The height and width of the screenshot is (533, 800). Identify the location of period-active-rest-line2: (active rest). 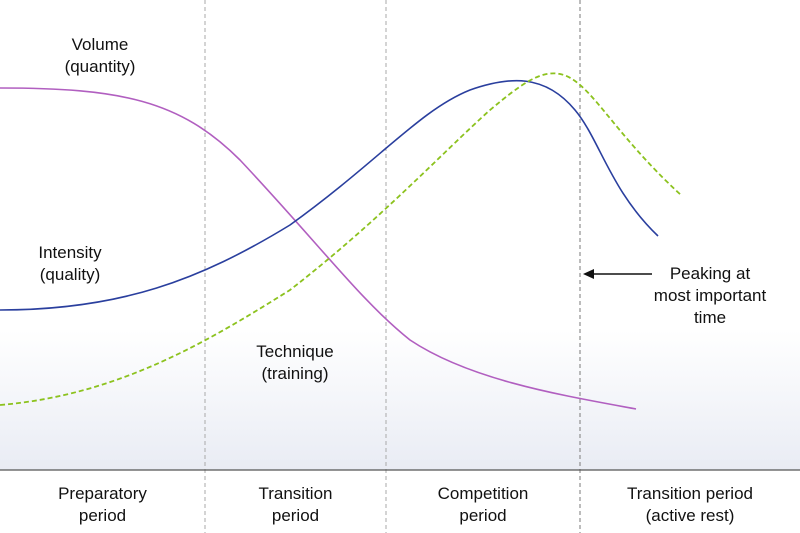
(690, 515).